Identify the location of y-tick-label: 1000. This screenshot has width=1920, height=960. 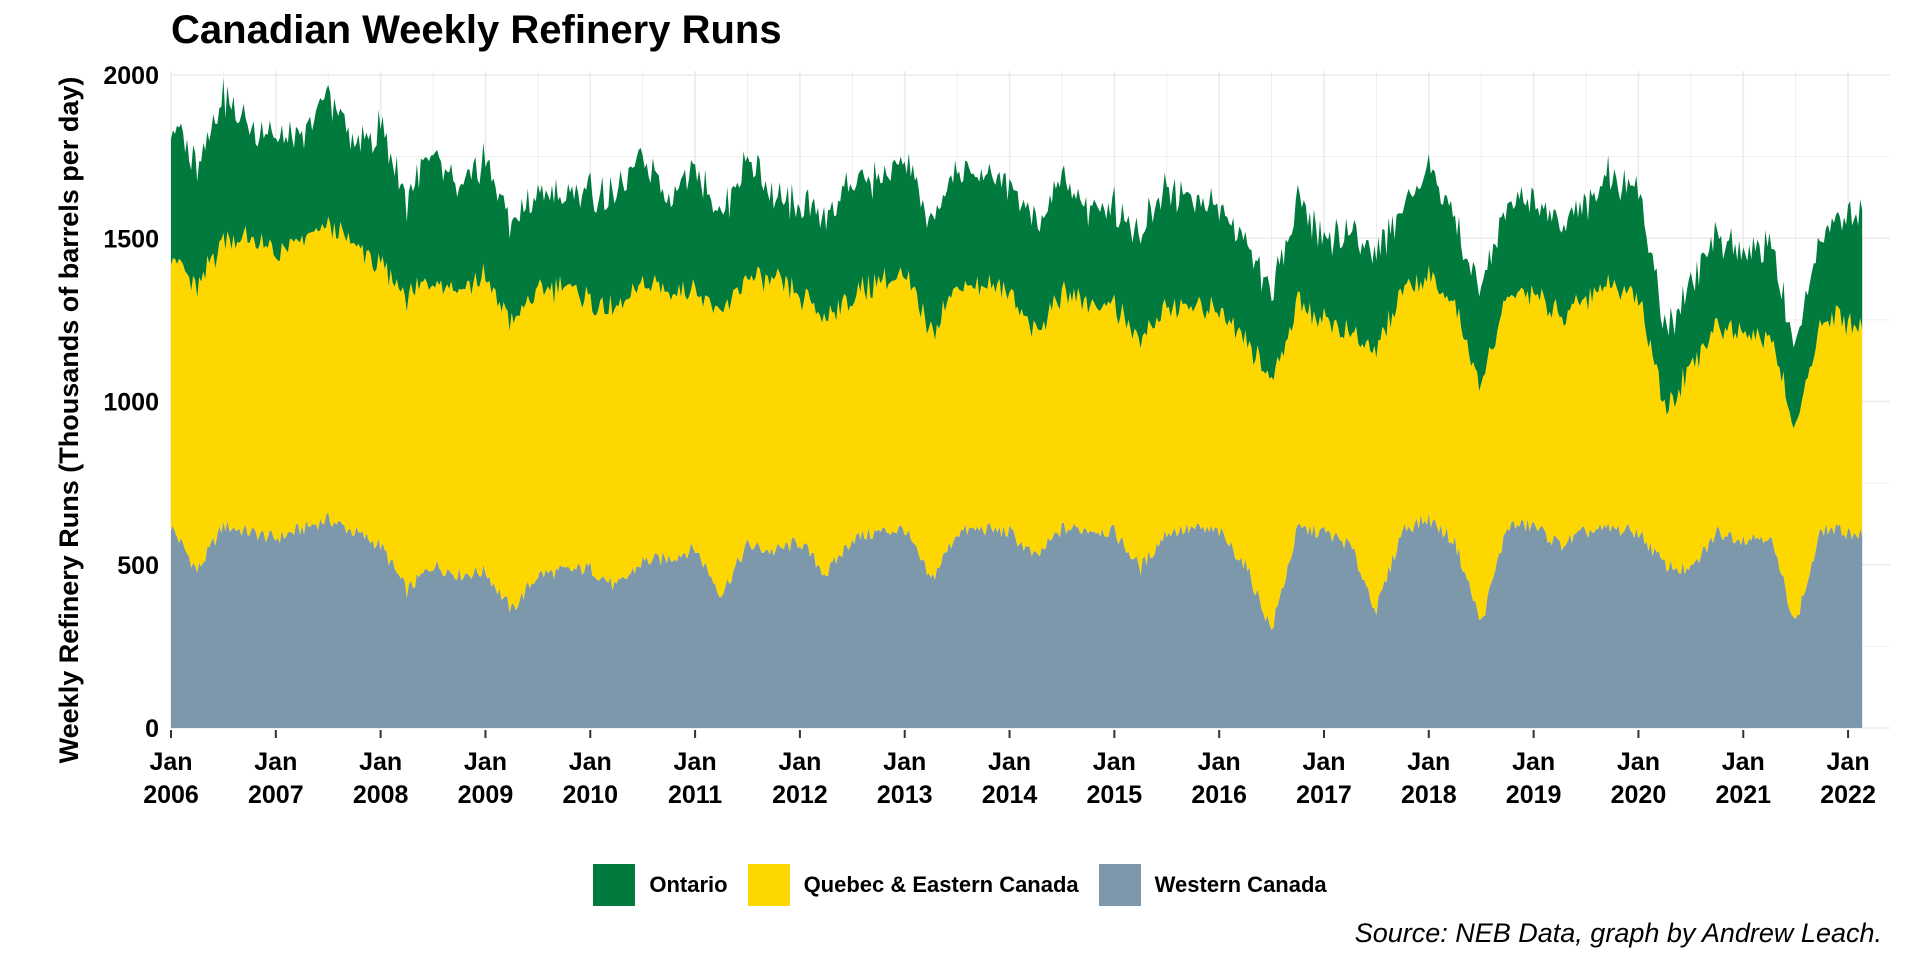
(131, 403).